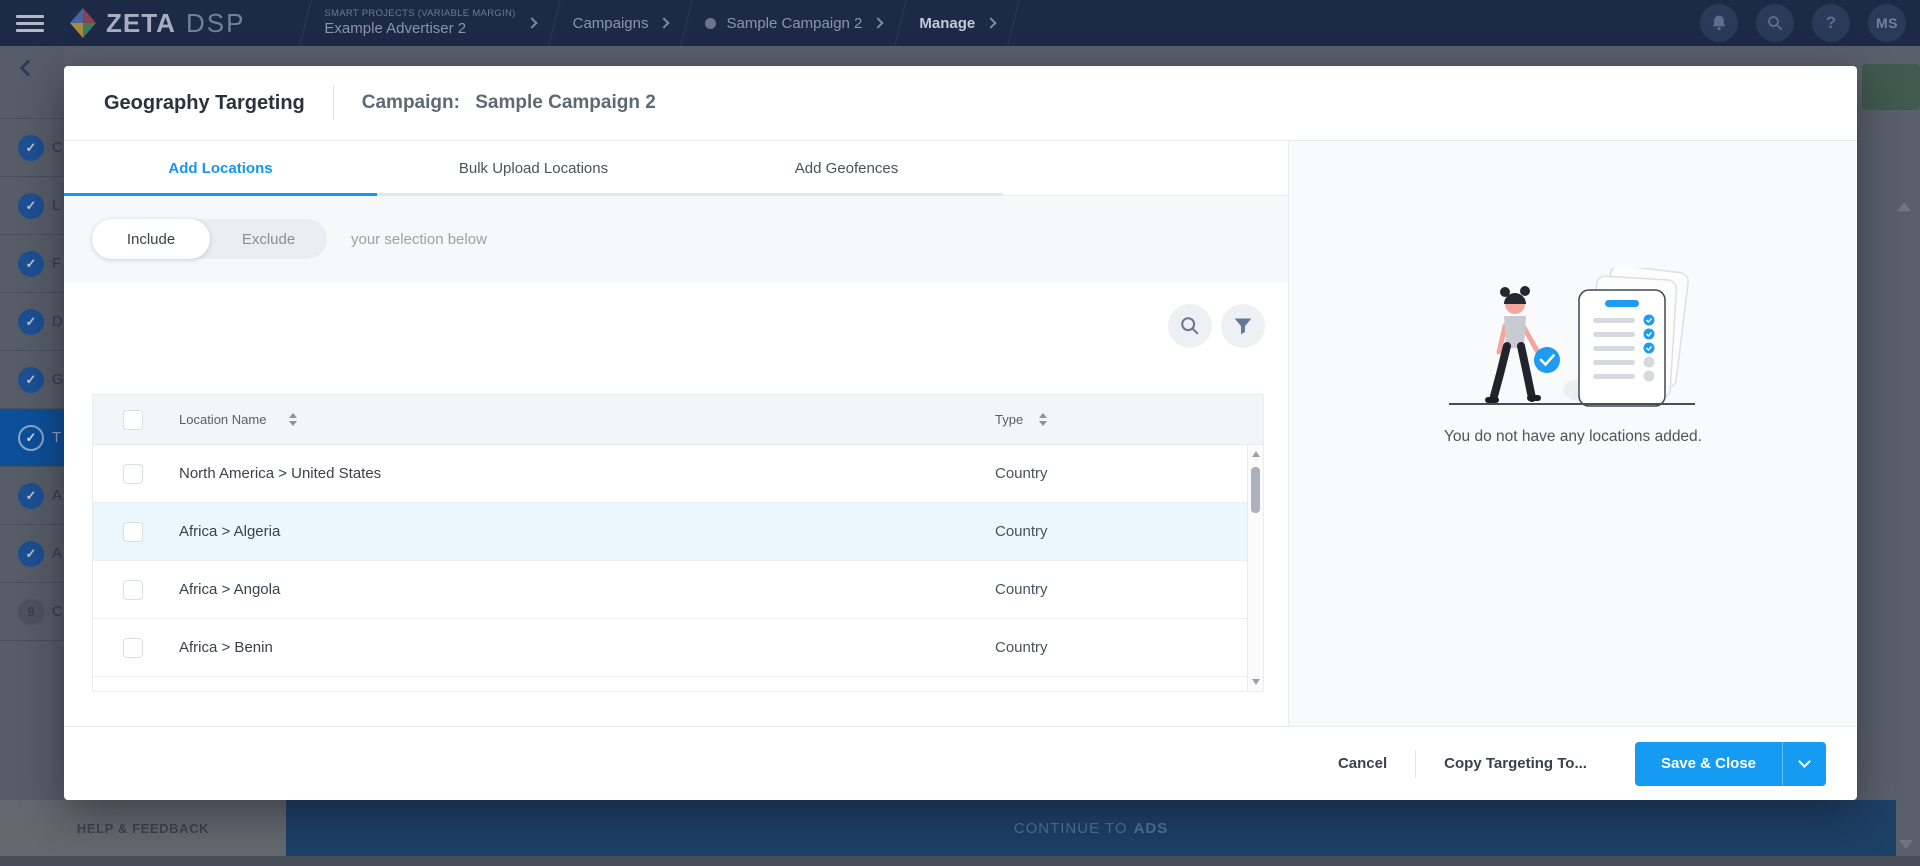 The image size is (1920, 866). Describe the element at coordinates (1190, 326) in the screenshot. I see `table-search-button` at that location.